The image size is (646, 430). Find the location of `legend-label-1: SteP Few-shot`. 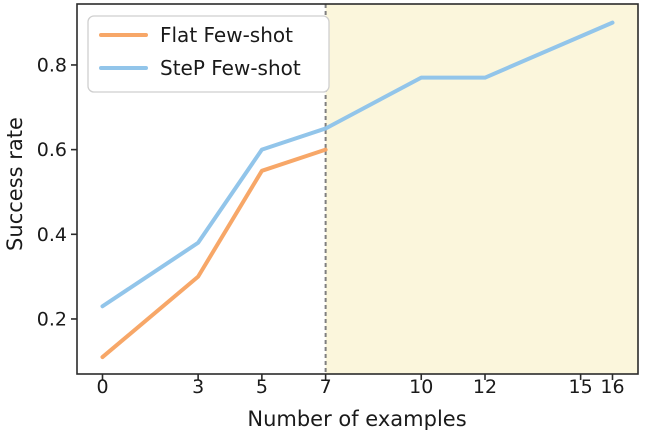

legend-label-1: SteP Few-shot is located at coordinates (230, 68).